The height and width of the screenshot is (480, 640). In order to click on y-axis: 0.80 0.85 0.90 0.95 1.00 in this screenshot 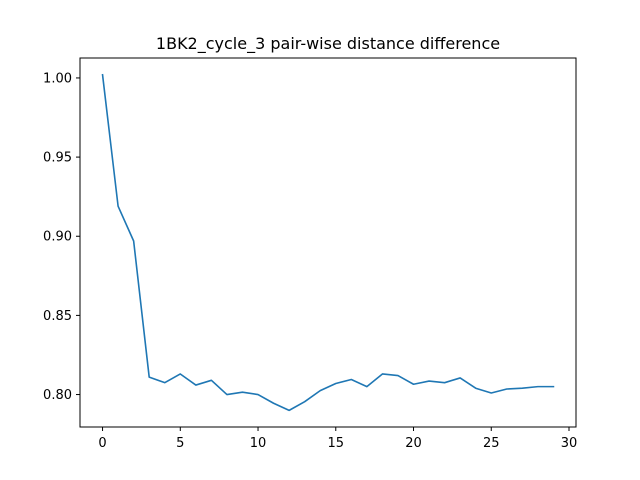, I will do `click(61, 237)`.